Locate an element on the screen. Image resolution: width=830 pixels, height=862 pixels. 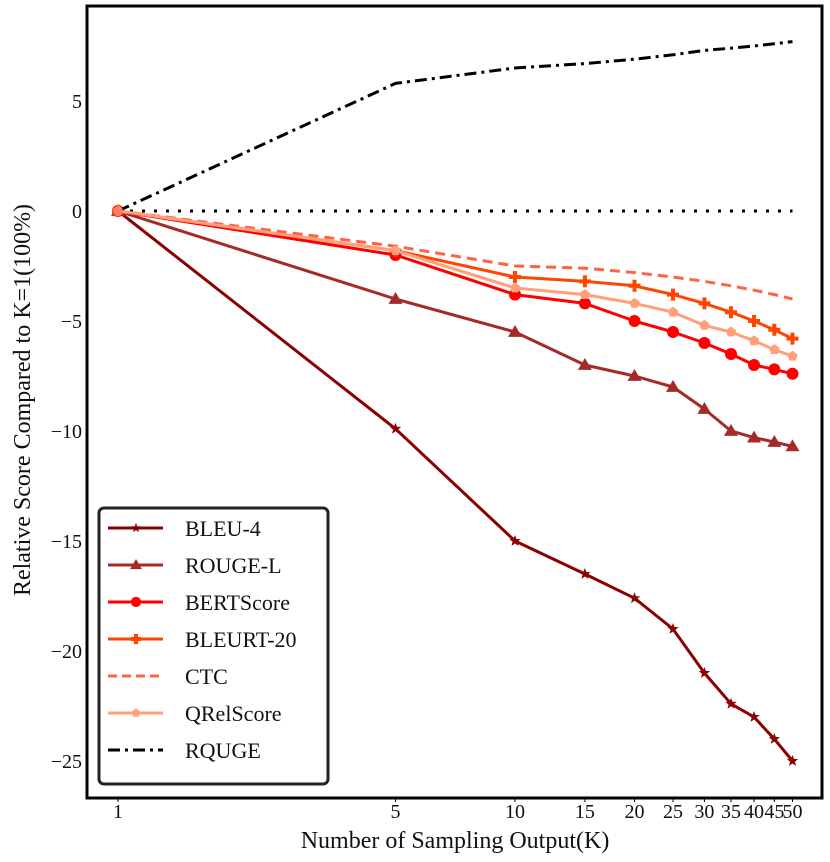
legend-item: CTC is located at coordinates (168, 676).